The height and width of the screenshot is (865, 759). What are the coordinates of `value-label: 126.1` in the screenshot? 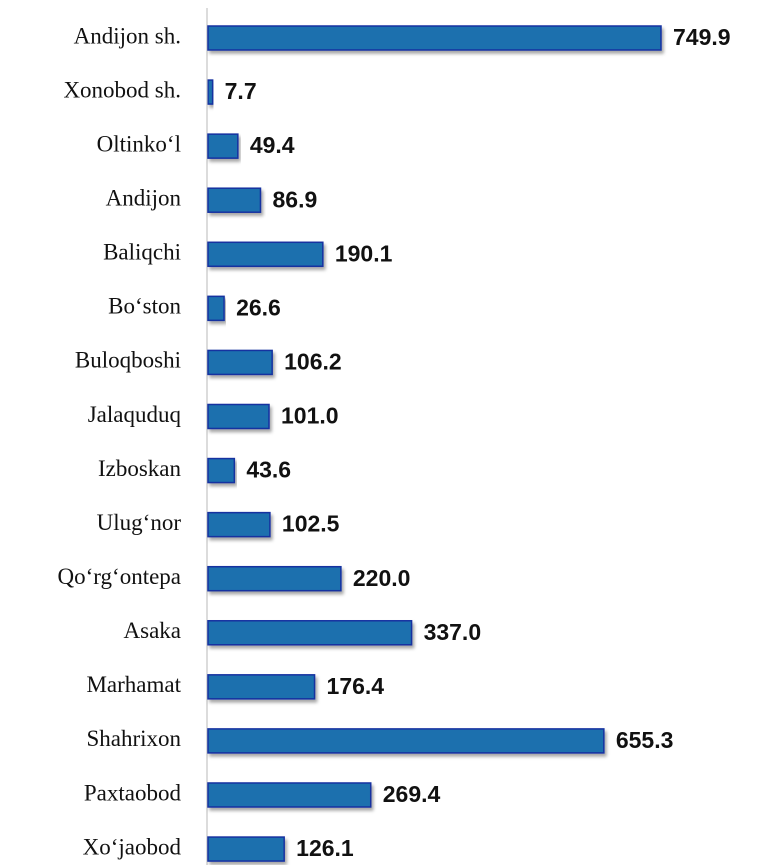 It's located at (325, 848).